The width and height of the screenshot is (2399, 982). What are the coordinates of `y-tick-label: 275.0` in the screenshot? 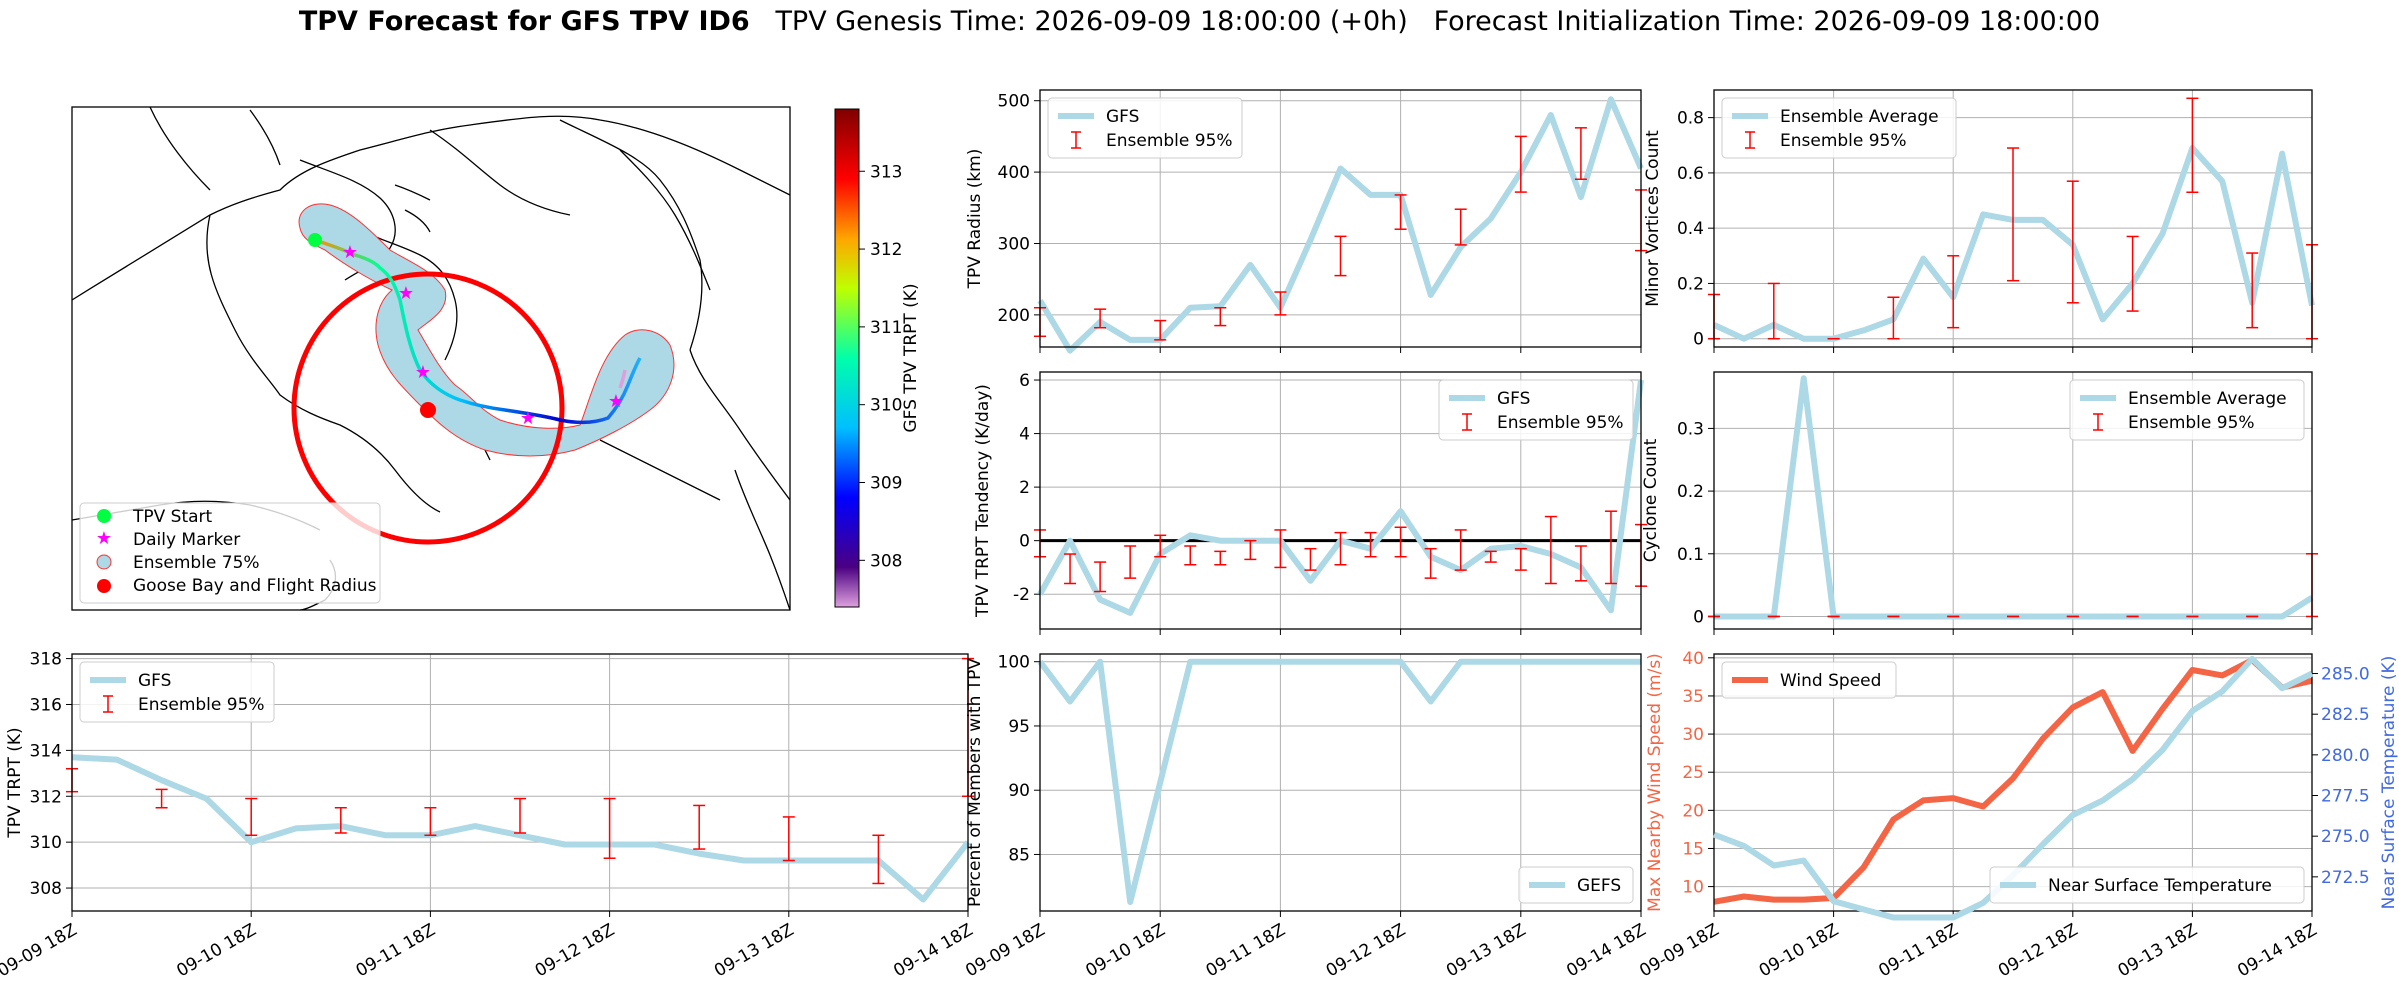 It's located at (2345, 837).